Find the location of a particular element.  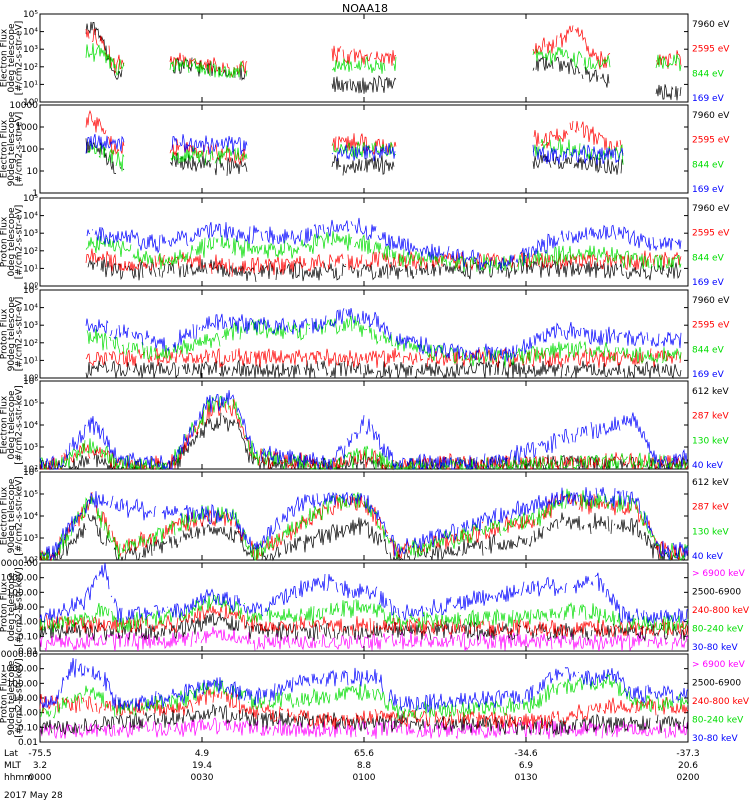

time-tick-lat: -34.6 is located at coordinates (526, 754).